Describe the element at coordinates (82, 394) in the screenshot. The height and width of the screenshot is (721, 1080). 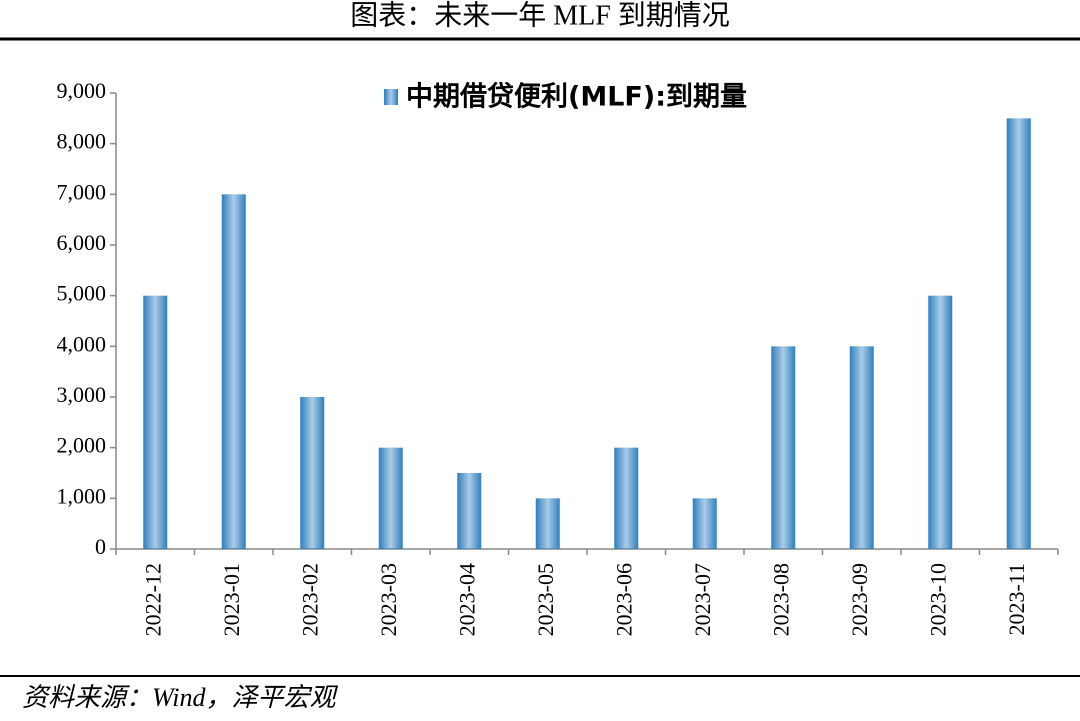
I see `y-tick-label: 3,000` at that location.